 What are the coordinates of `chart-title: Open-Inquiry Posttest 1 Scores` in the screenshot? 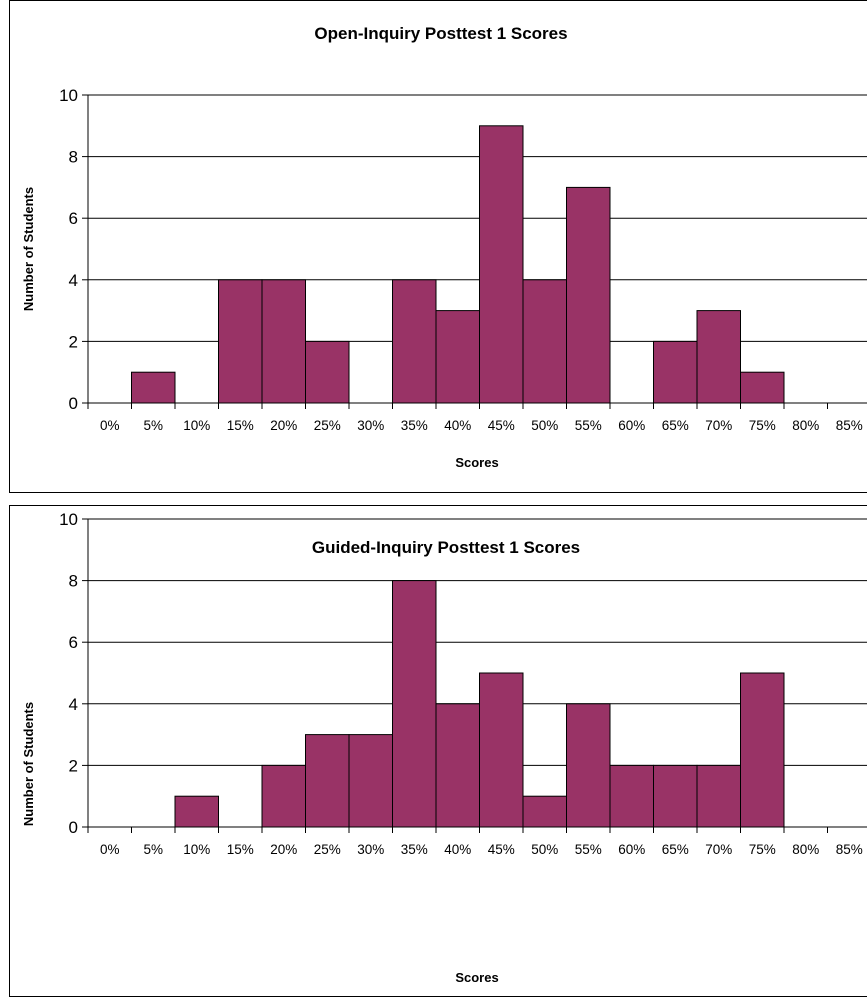 It's located at (440, 33).